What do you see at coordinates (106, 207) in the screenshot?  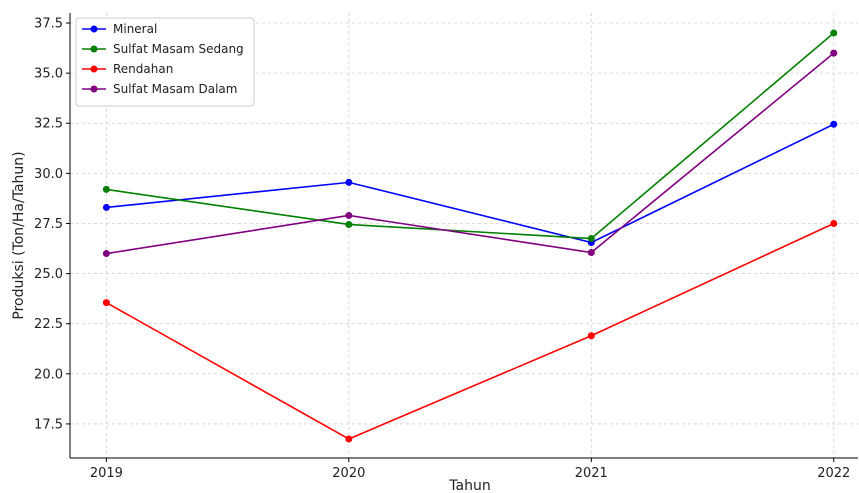 I see `point-mineral-2019` at bounding box center [106, 207].